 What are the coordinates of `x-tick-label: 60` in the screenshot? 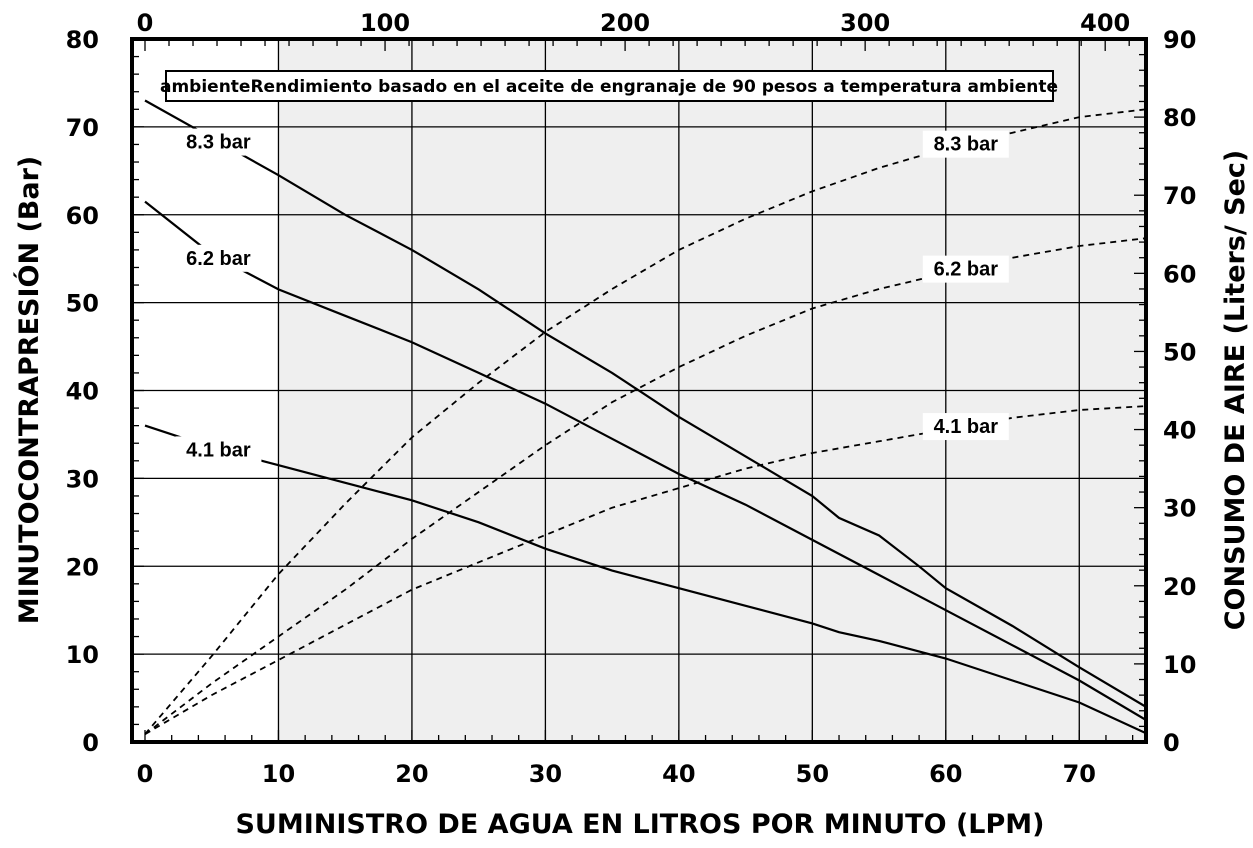 It's located at (945, 774).